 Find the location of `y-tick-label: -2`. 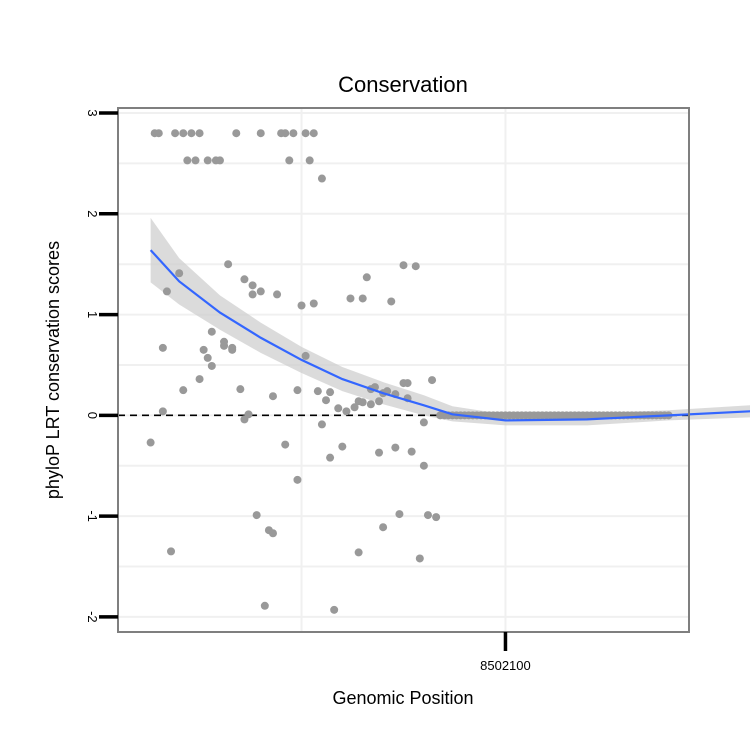

y-tick-label: -2 is located at coordinates (92, 617).